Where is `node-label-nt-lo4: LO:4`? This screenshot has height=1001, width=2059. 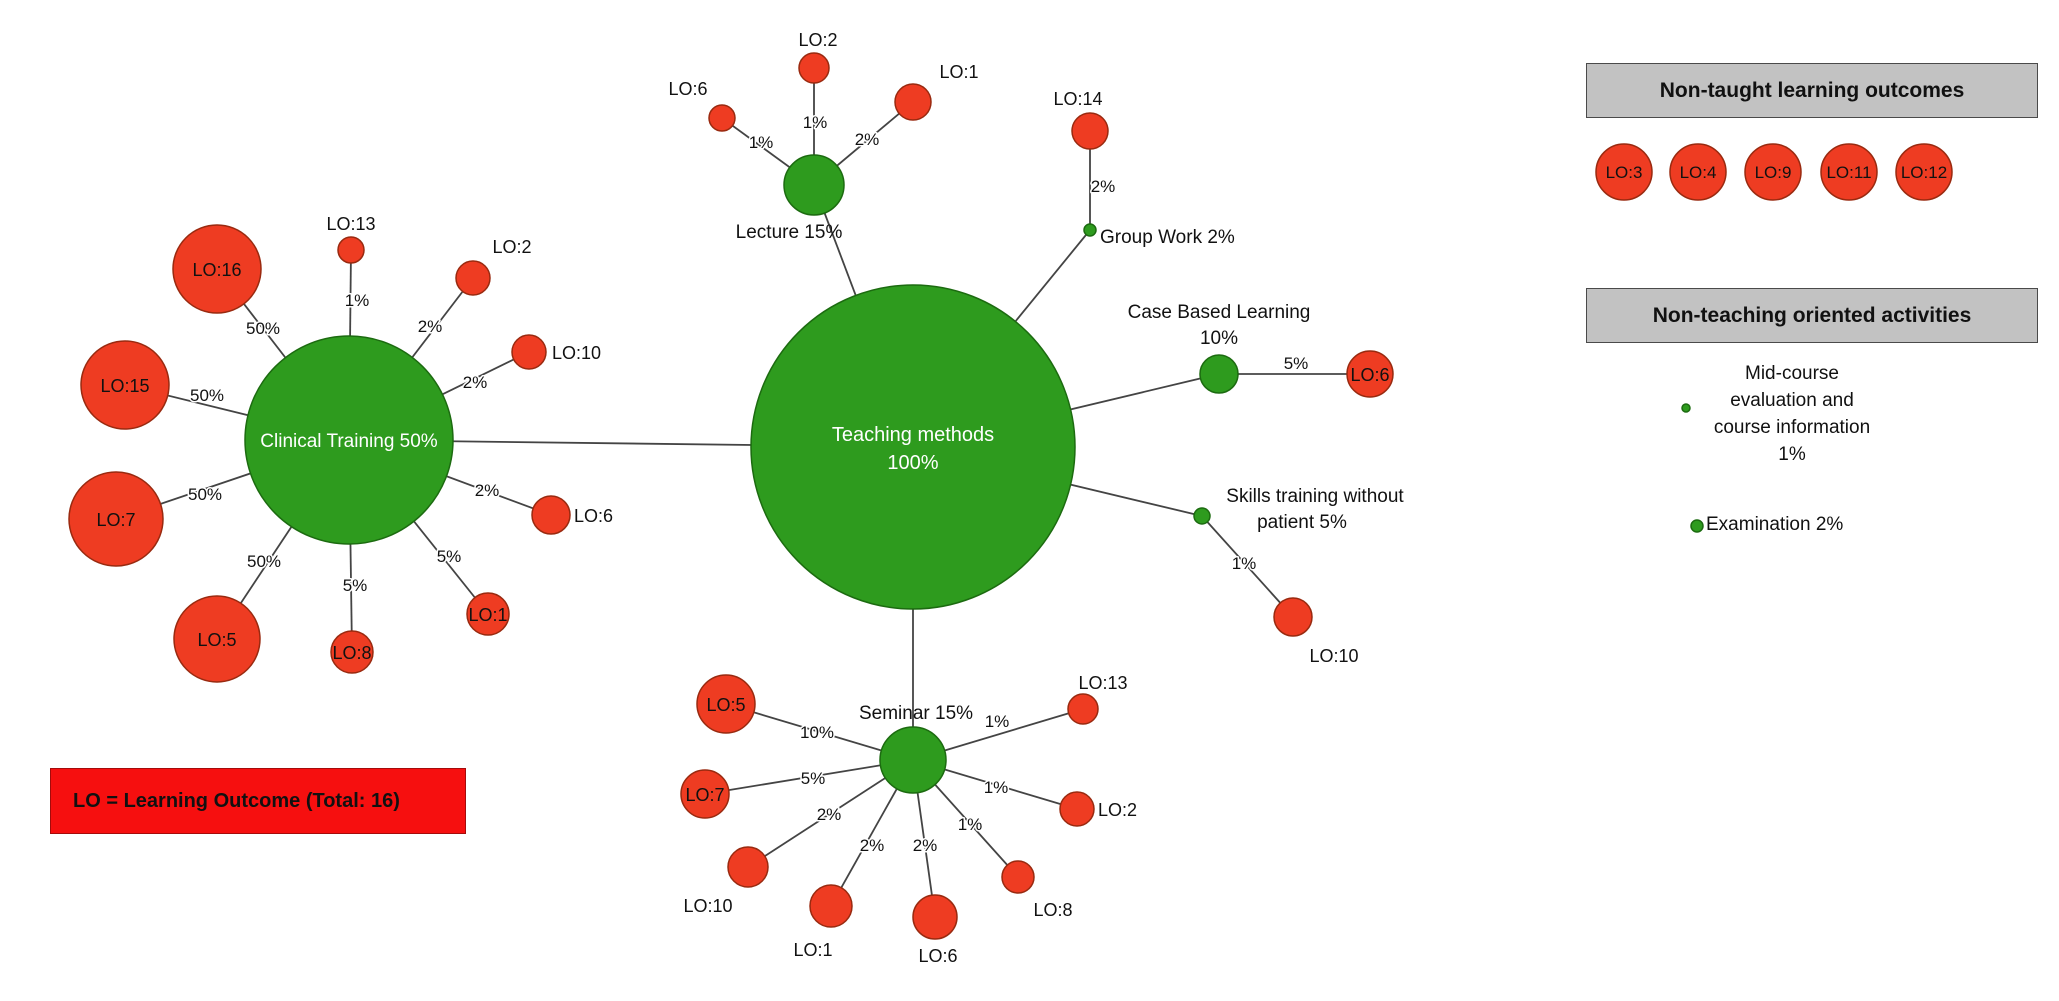
node-label-nt-lo4: LO:4 is located at coordinates (1698, 172).